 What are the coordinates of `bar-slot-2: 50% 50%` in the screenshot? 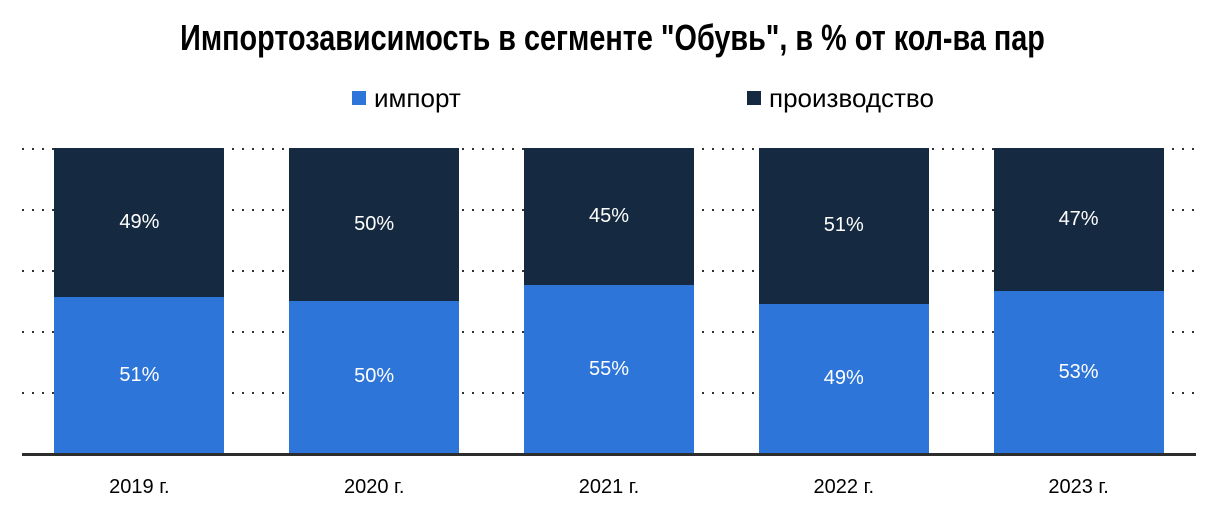 It's located at (374, 300).